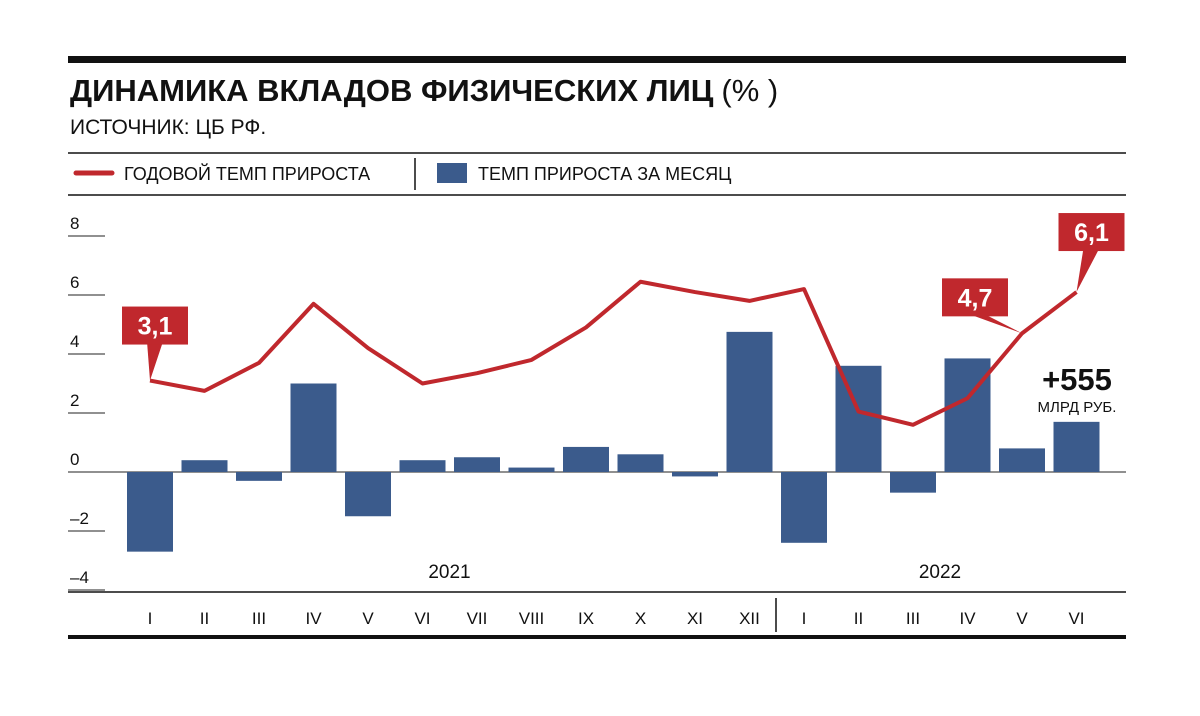  I want to click on y-tick-label: 2, so click(74, 400).